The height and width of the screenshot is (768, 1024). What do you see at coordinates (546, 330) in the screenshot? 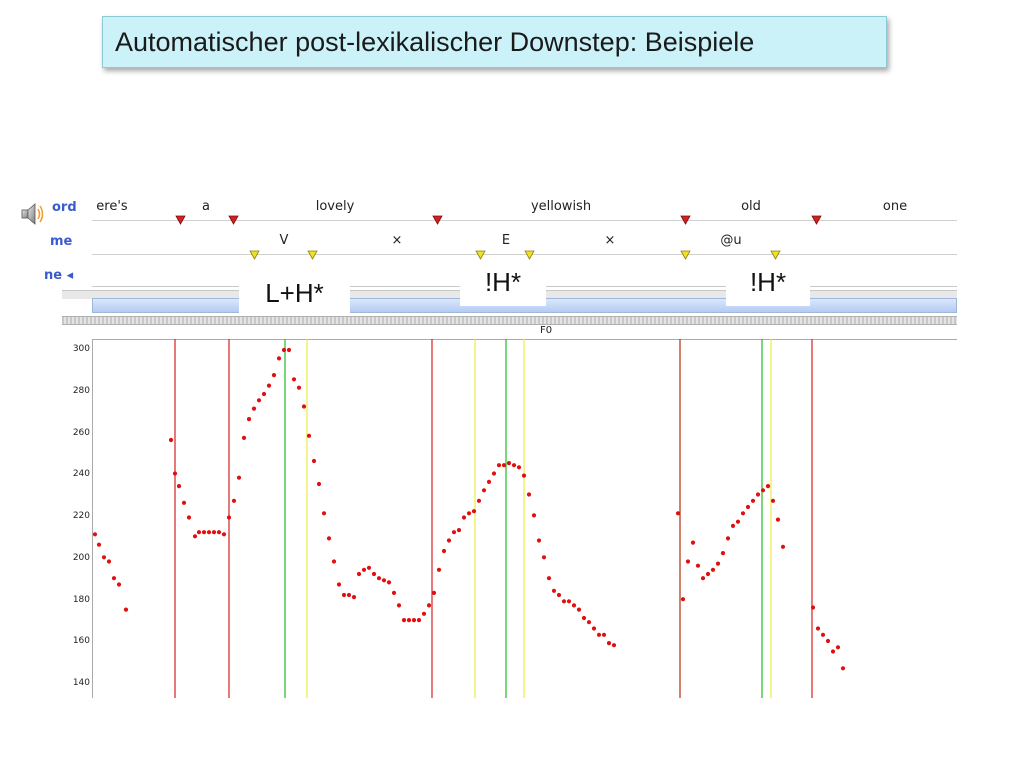
I see `f0-panel-title: F0` at bounding box center [546, 330].